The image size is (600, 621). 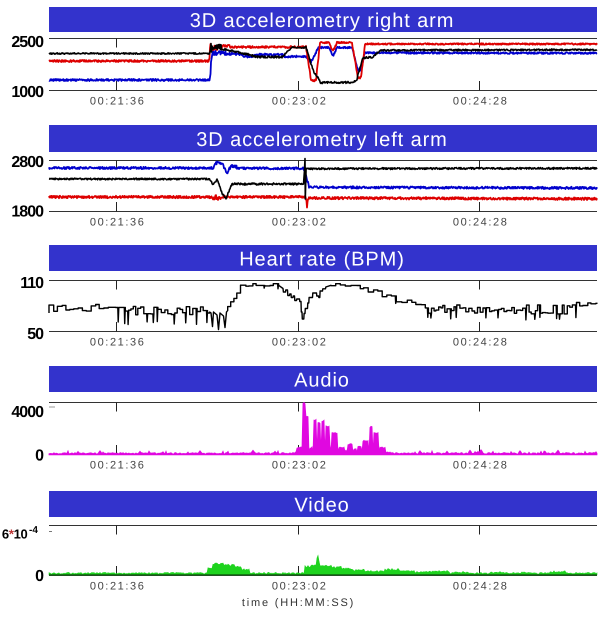 What do you see at coordinates (27, 212) in the screenshot?
I see `svg-text: 1800` at bounding box center [27, 212].